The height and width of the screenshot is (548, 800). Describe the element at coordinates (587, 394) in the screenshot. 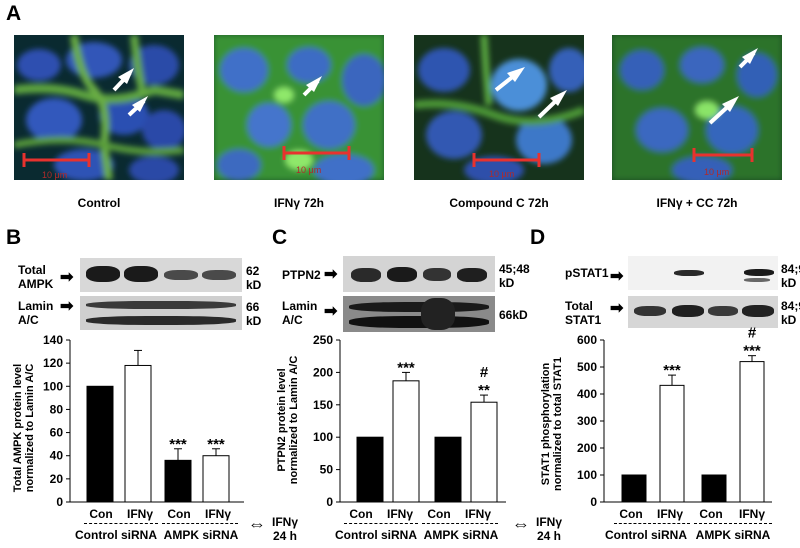

I see `y-tick-label: 400` at that location.